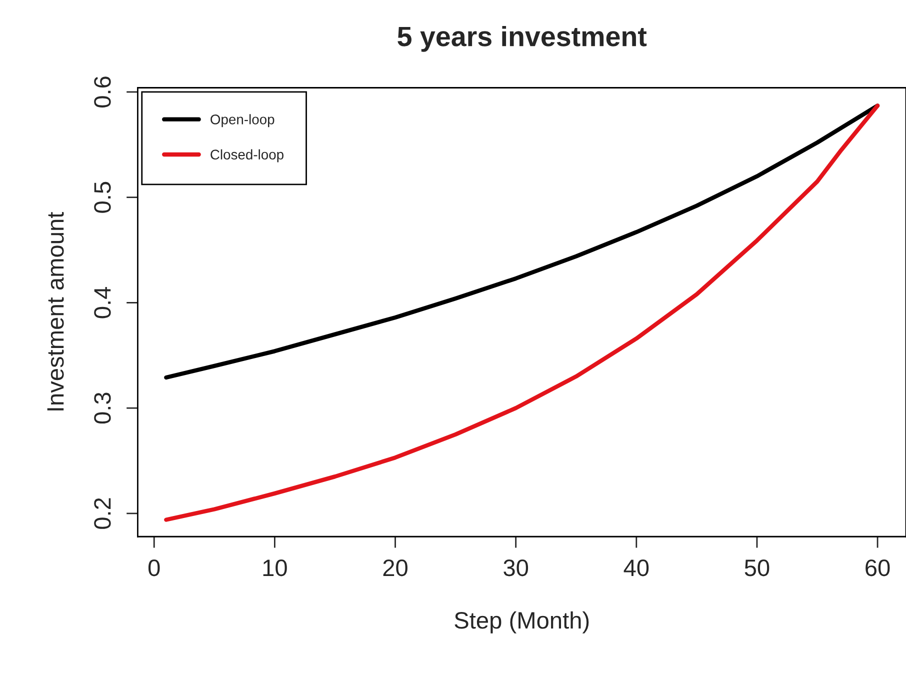 The height and width of the screenshot is (675, 906). Describe the element at coordinates (102, 197) in the screenshot. I see `y-tick-label: 0.5` at that location.